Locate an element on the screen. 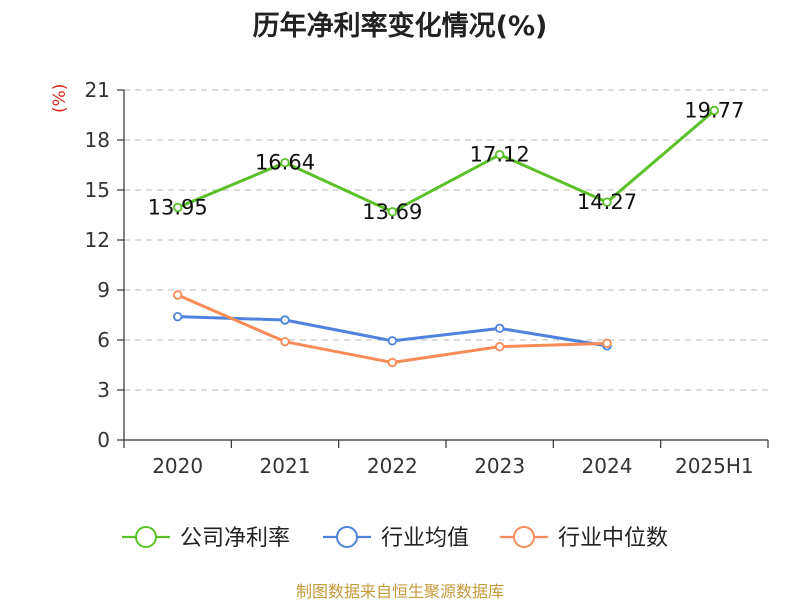  x-tick-label: 2023 is located at coordinates (499, 466).